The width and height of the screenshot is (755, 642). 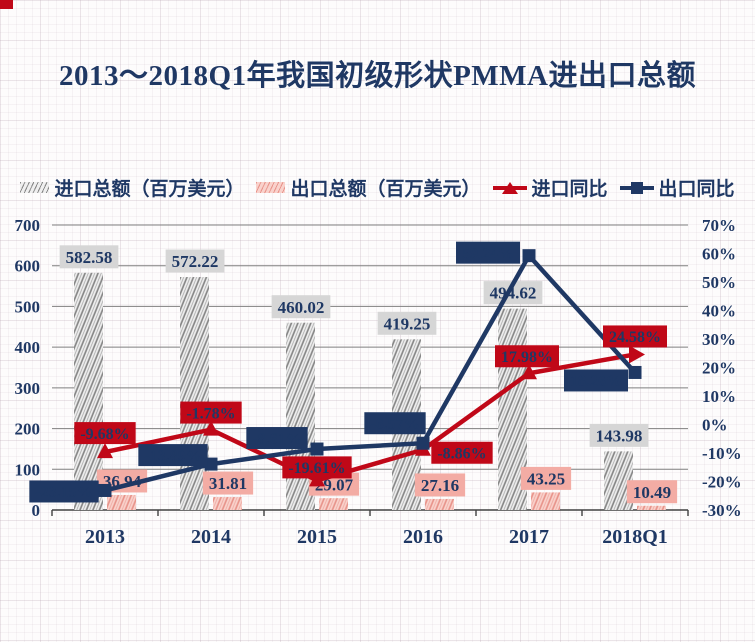 I want to click on export-yoy-label: 18.26%, so click(x=596, y=380).